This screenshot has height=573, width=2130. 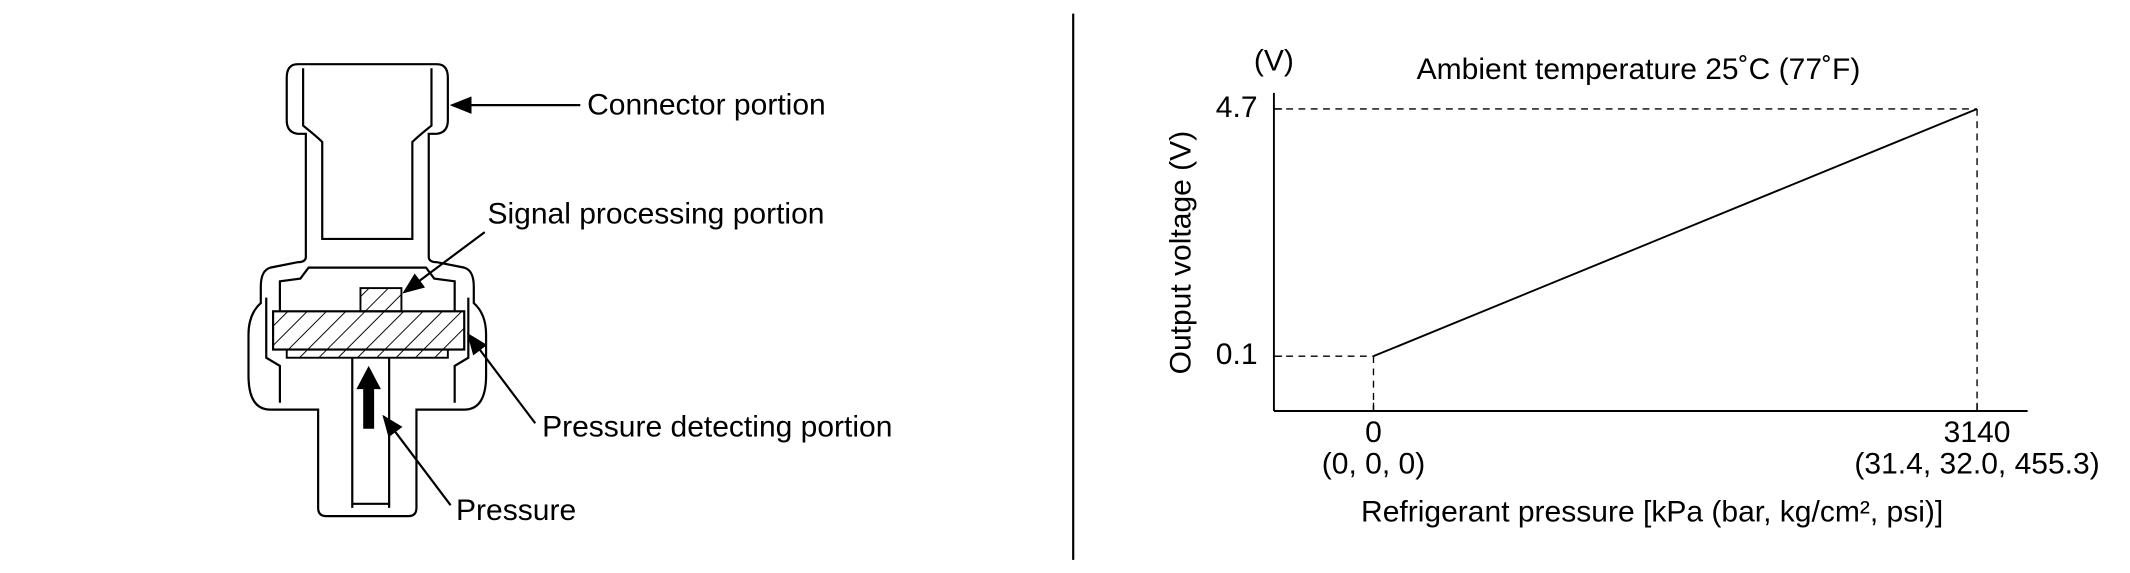 I want to click on y-unit: (V), so click(x=1274, y=61).